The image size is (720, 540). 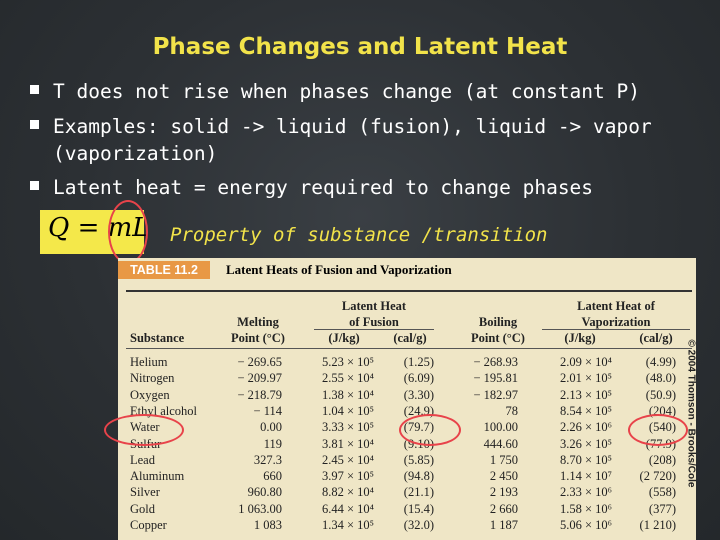 What do you see at coordinates (585, 443) in the screenshot?
I see `cell-vapor-jkg: 3.26 × 10⁵` at bounding box center [585, 443].